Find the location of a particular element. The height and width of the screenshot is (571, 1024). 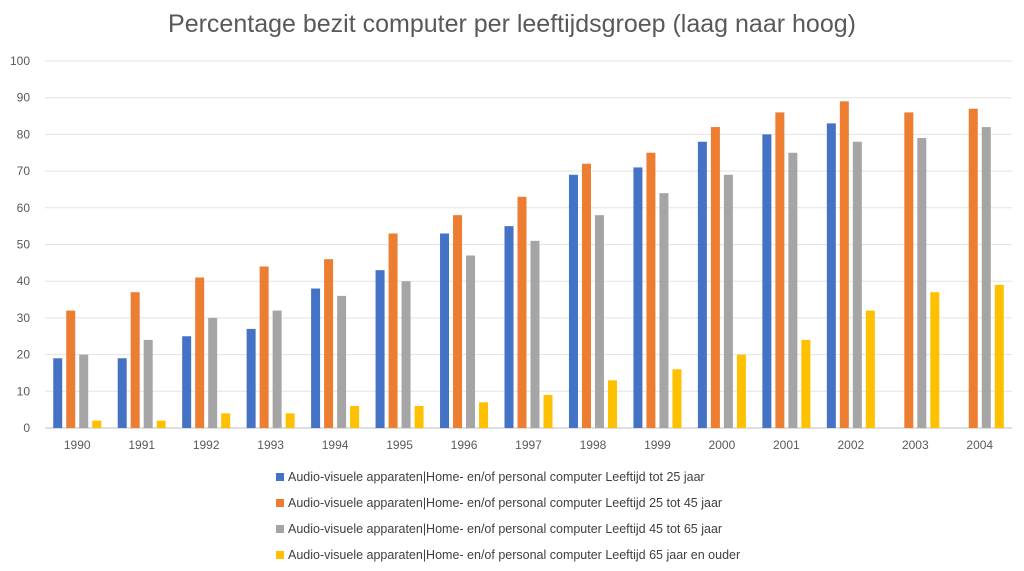

x-tick-label: 1995 is located at coordinates (399, 445).